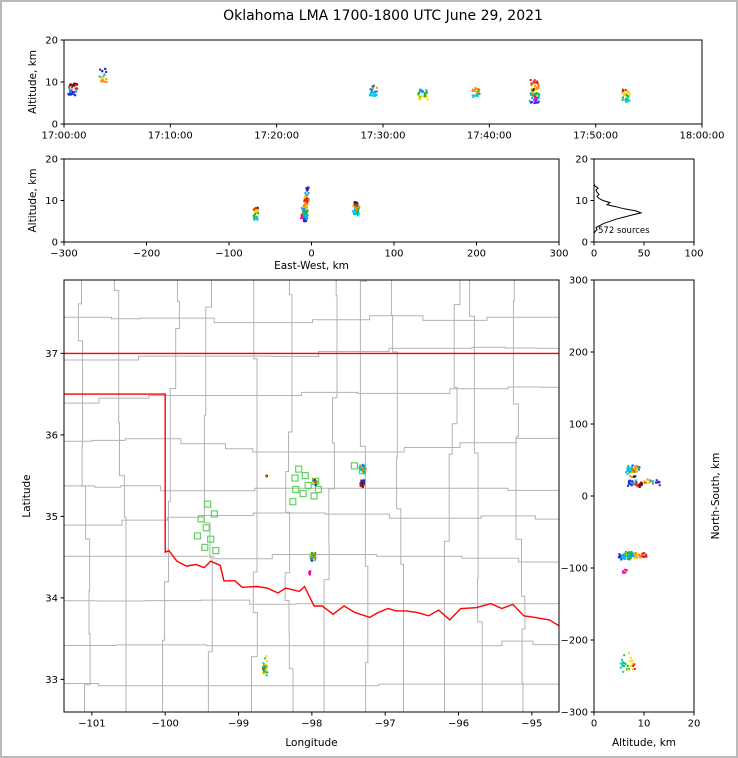 This screenshot has width=738, height=758. What do you see at coordinates (385, 724) in the screenshot?
I see `svg-text: −97` at bounding box center [385, 724].